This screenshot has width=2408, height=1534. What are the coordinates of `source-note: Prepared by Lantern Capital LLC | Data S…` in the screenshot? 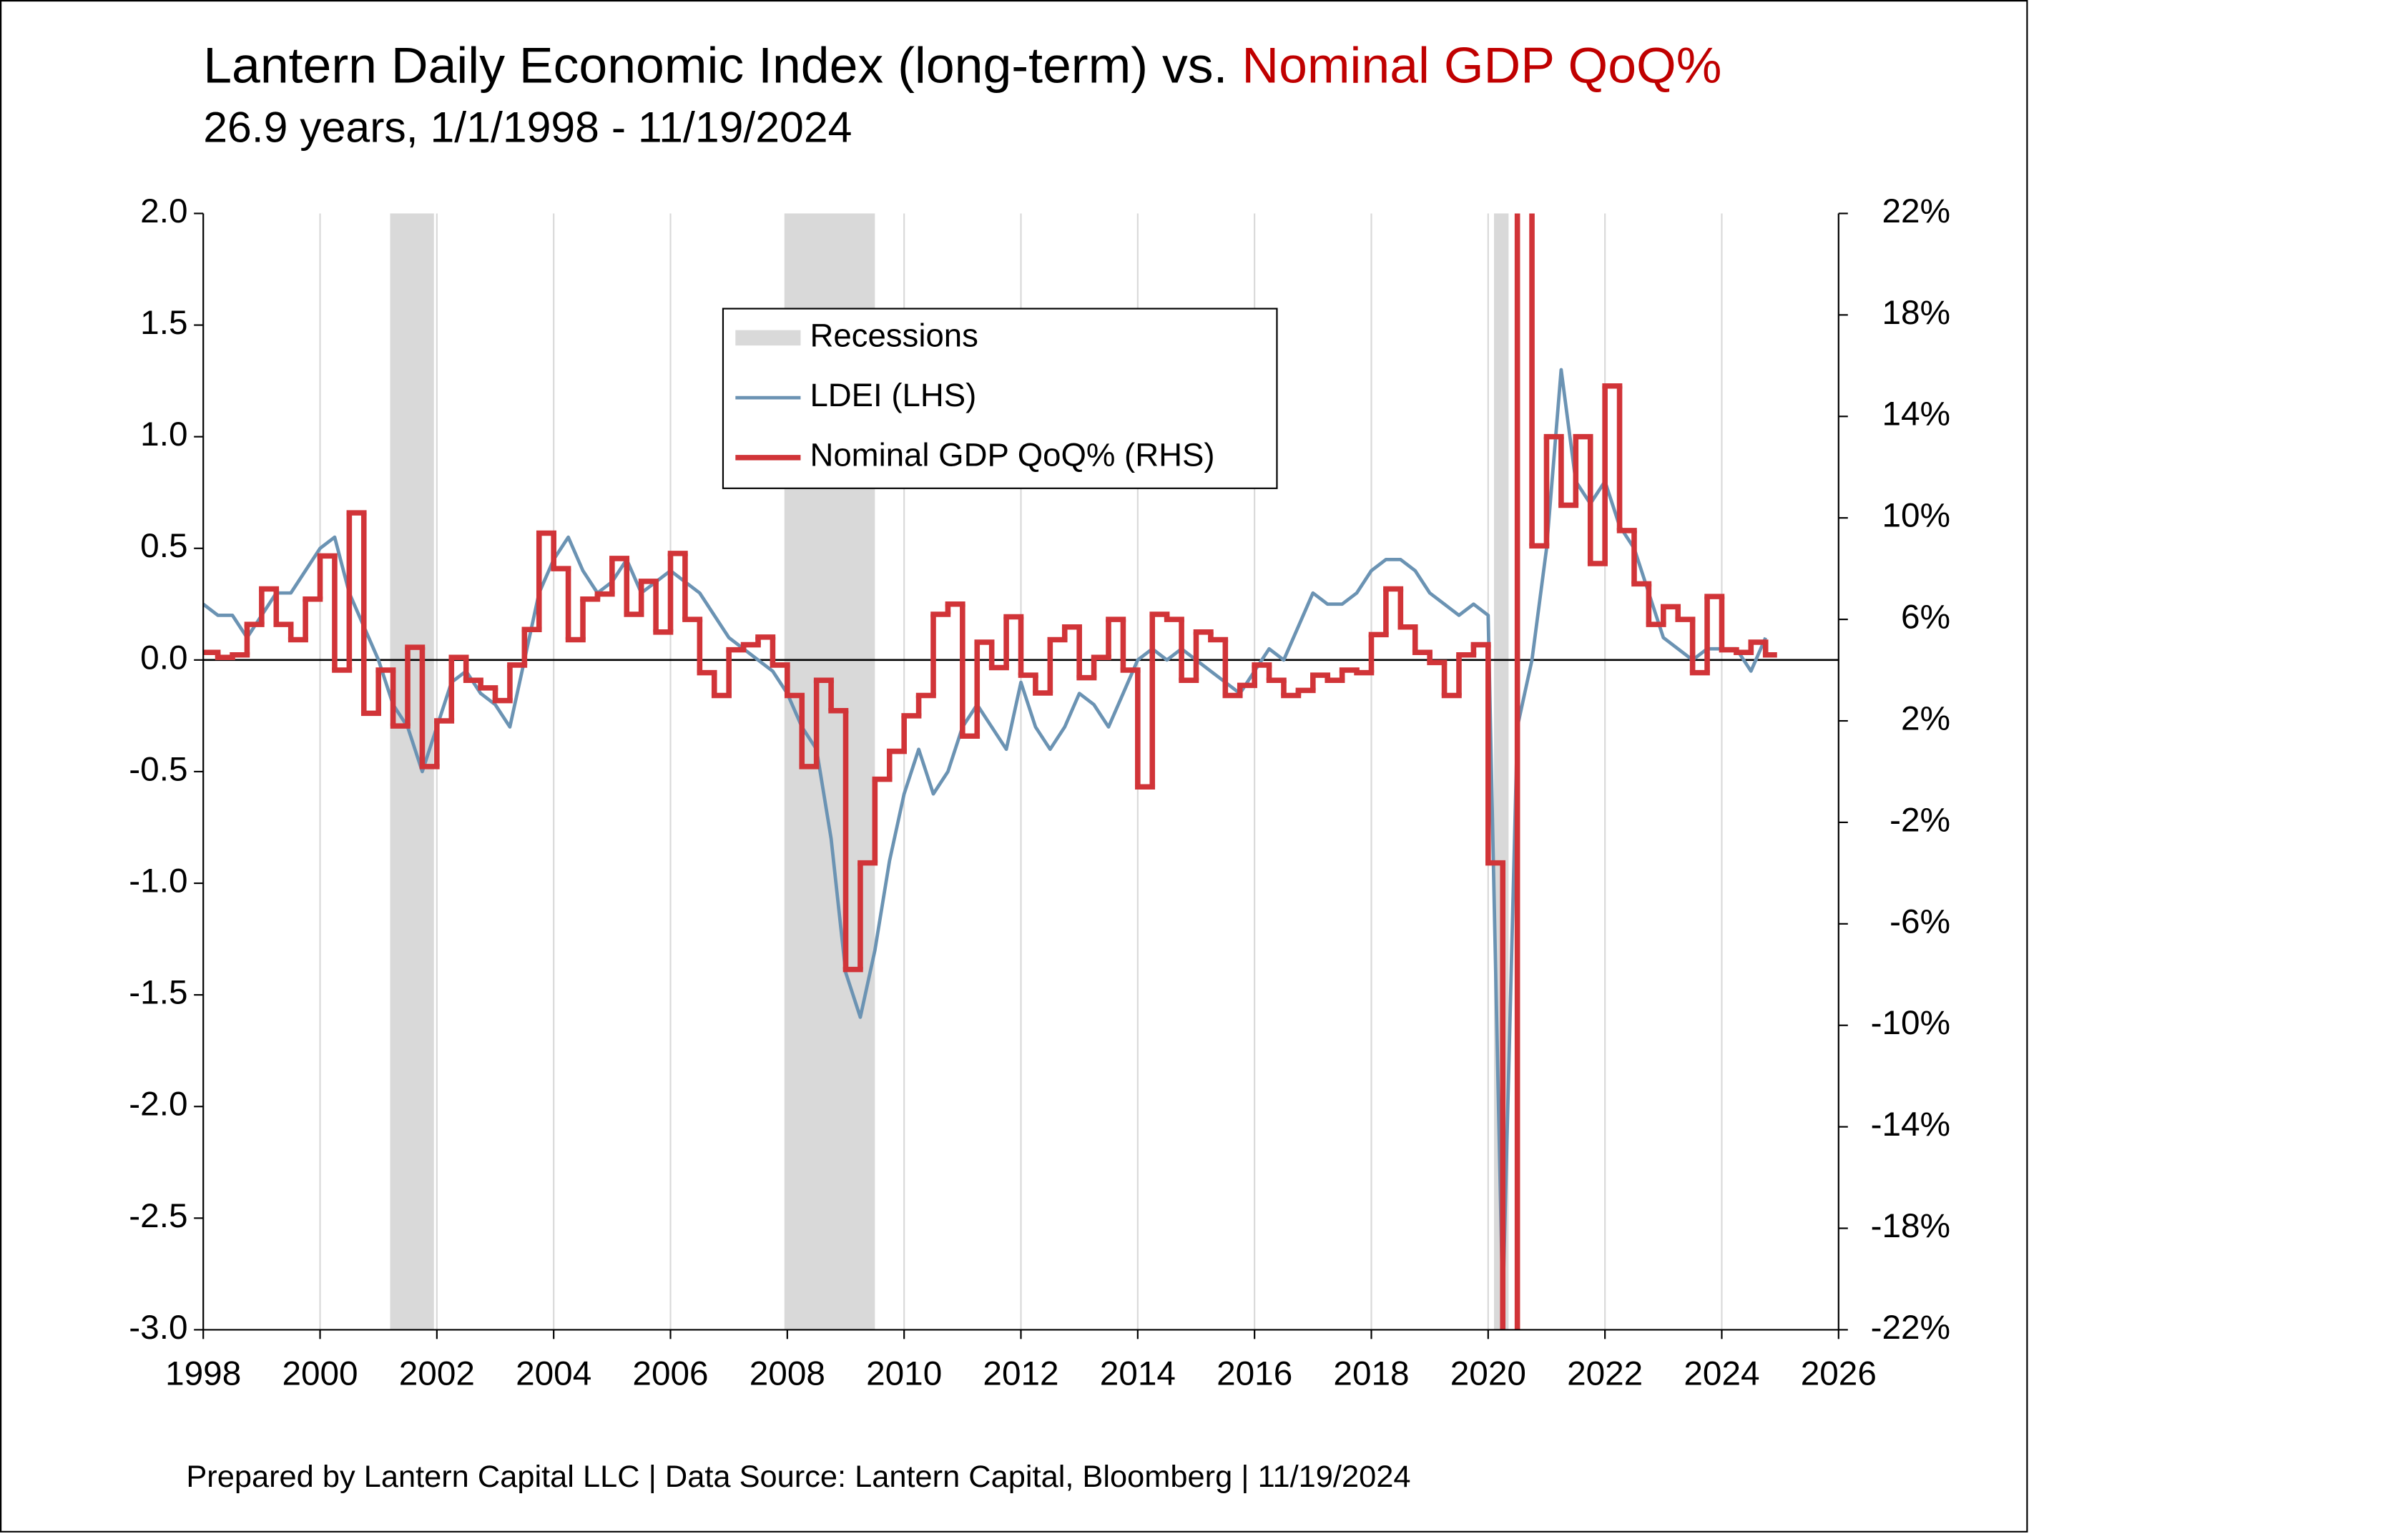 It's located at (798, 1477).